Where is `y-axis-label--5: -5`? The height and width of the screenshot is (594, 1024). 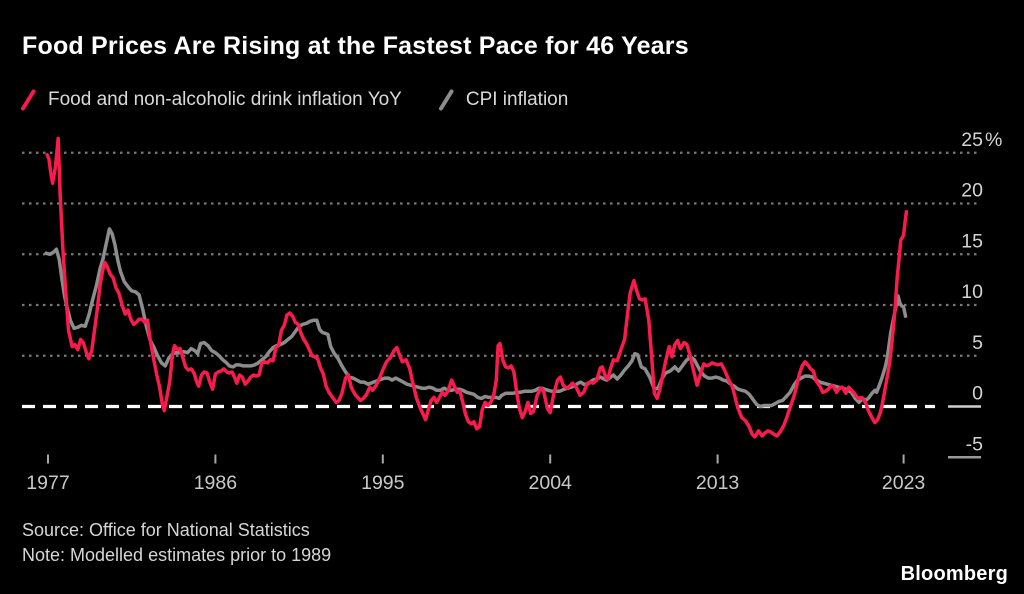 y-axis-label--5: -5 is located at coordinates (974, 444).